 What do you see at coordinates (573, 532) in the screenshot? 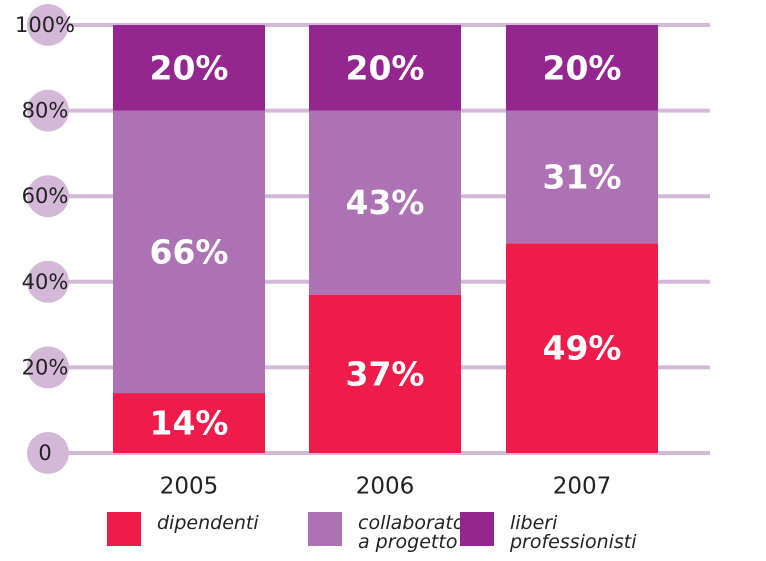
I see `legend-label: liberi professionisti` at bounding box center [573, 532].